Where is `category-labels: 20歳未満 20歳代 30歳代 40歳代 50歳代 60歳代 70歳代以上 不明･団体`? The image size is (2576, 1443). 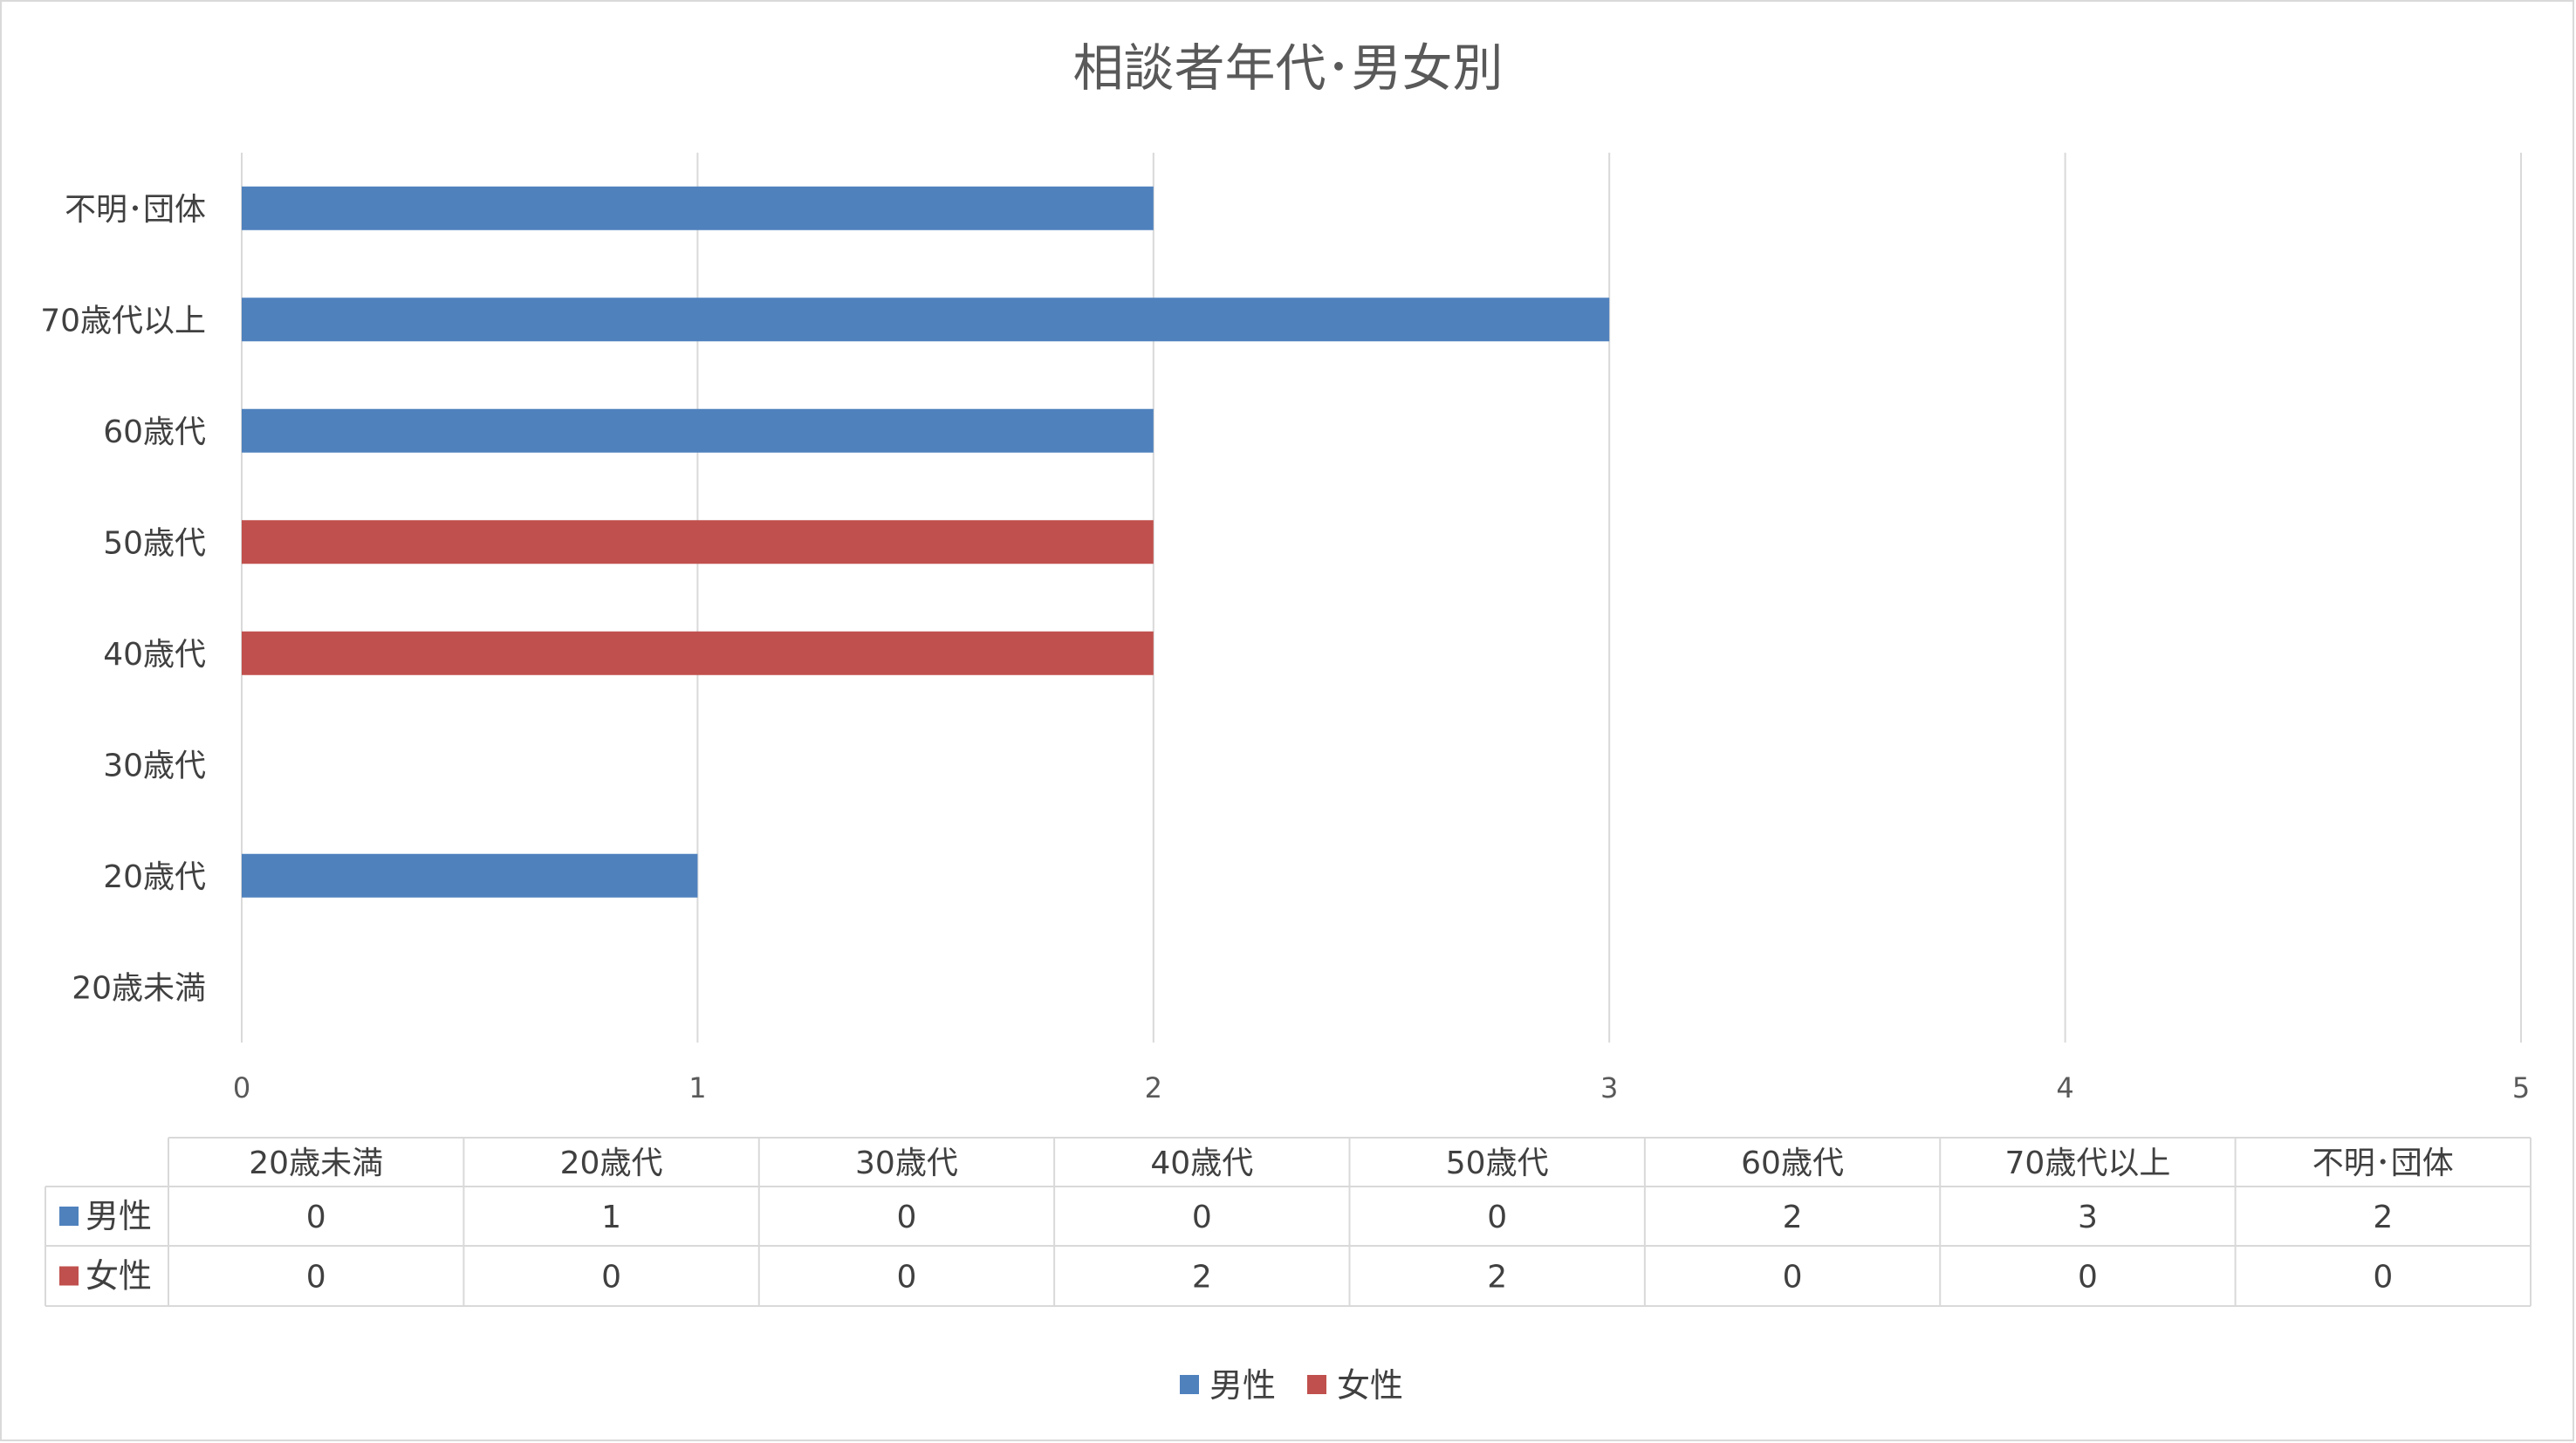 category-labels: 20歳未満 20歳代 30歳代 40歳代 50歳代 60歳代 70歳代以上 不明･団体 is located at coordinates (123, 600).